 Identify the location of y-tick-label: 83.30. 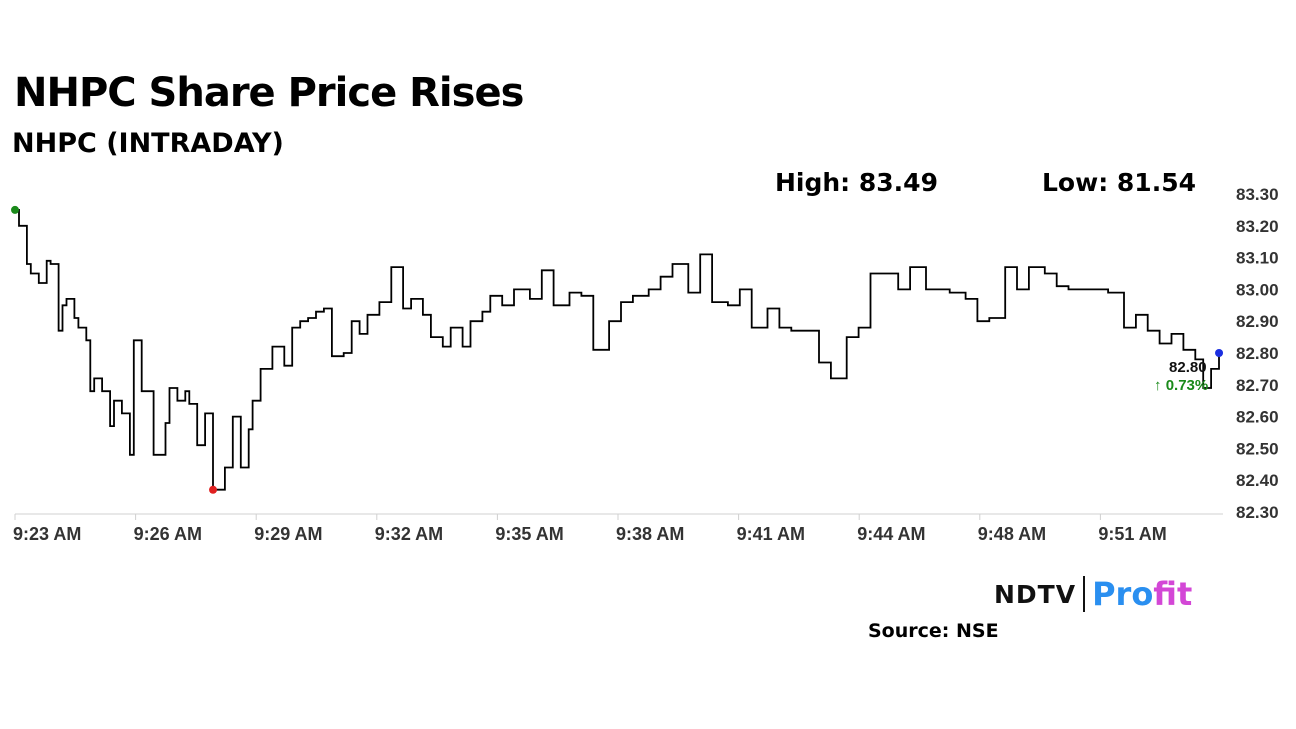
(1257, 194).